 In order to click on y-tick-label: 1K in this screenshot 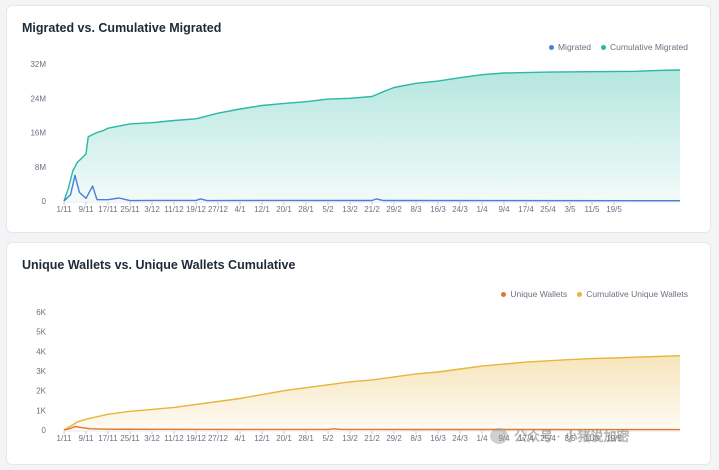, I will do `click(41, 410)`.